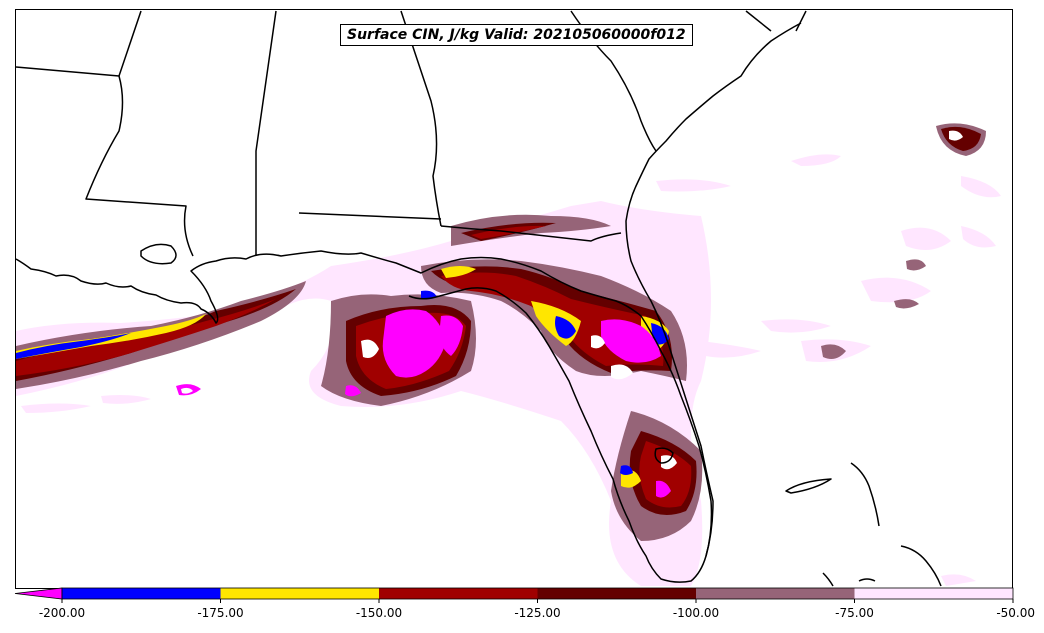 The width and height of the screenshot is (1044, 633). I want to click on colorbar-bins, so click(514, 593).